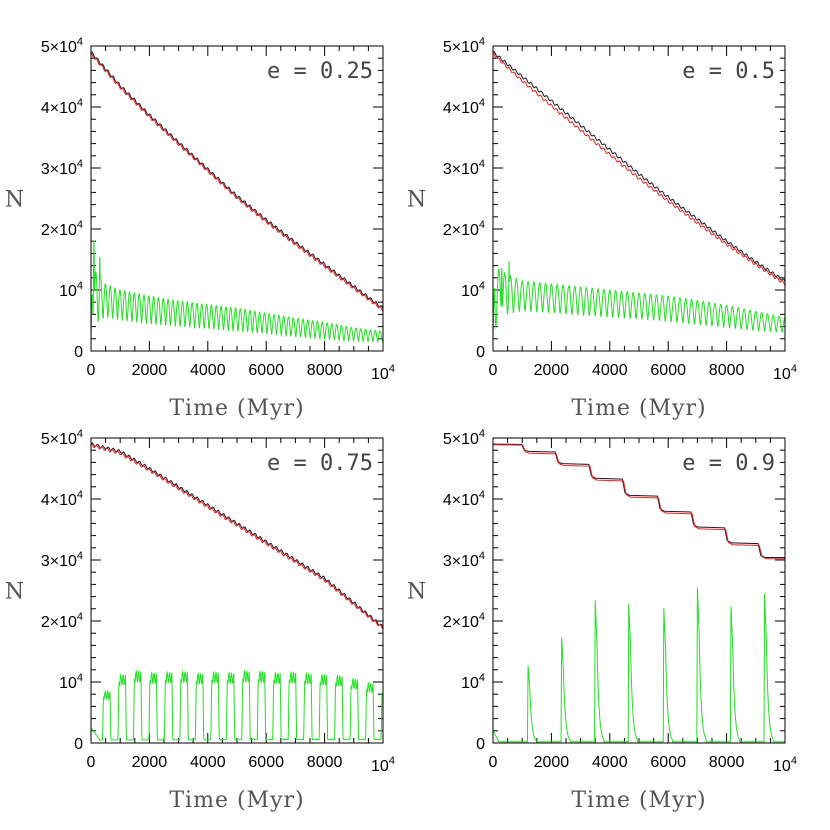  Describe the element at coordinates (728, 463) in the screenshot. I see `panel-label: e = 0.9` at that location.